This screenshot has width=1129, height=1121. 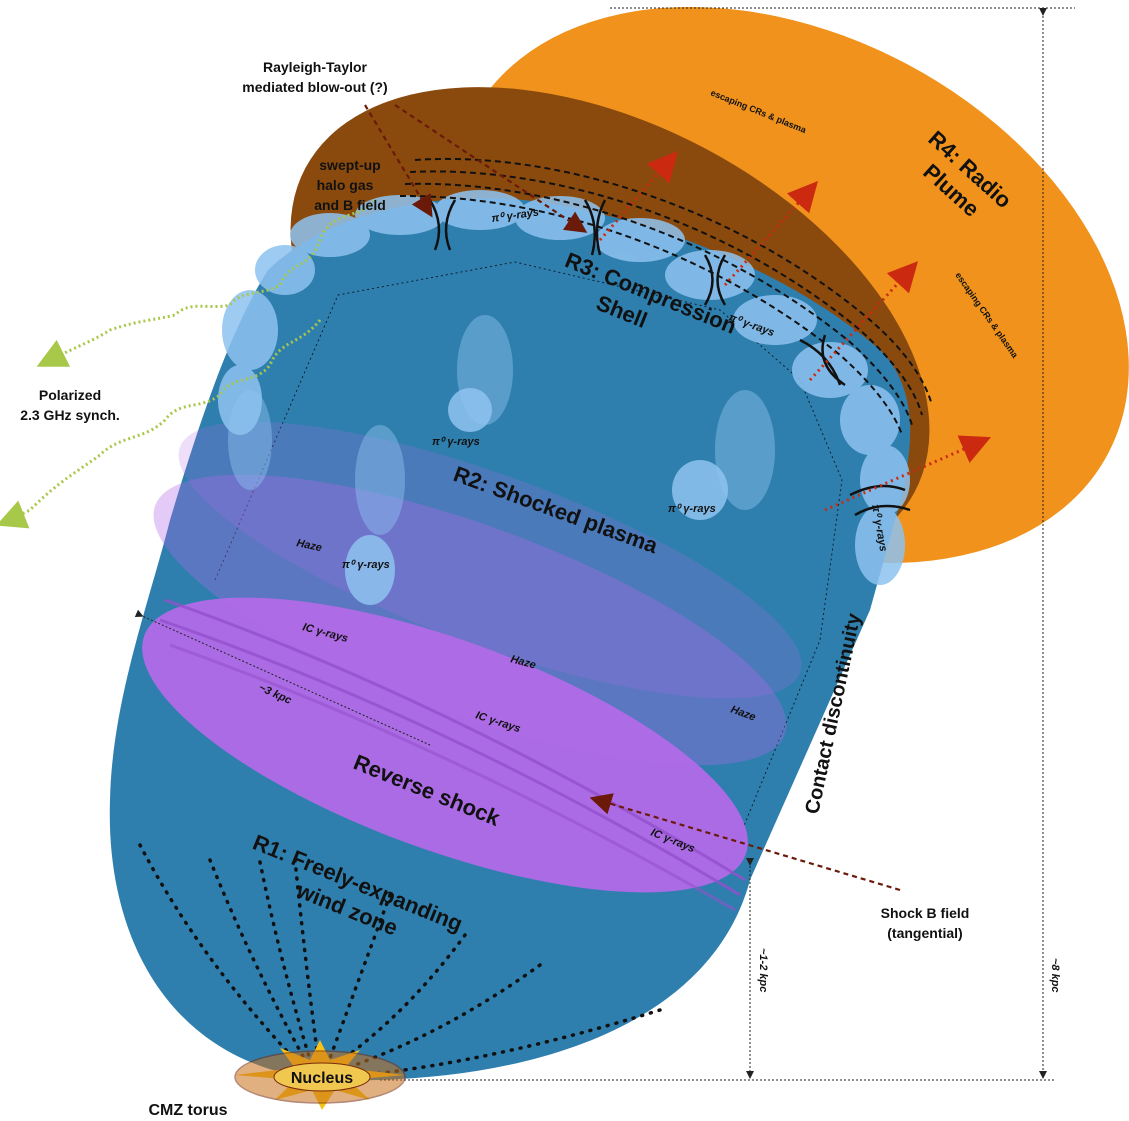 I want to click on nucleus-label: Nucleus, so click(x=322, y=1078).